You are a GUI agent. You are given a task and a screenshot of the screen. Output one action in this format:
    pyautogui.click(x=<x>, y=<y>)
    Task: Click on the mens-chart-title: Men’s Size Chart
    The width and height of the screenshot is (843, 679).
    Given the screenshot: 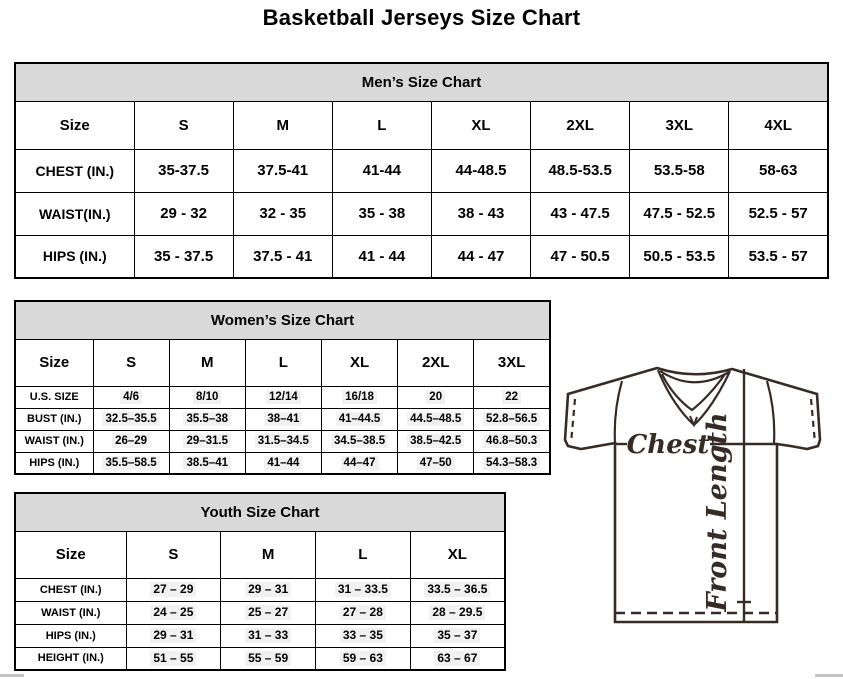 What is the action you would take?
    pyautogui.click(x=421, y=82)
    